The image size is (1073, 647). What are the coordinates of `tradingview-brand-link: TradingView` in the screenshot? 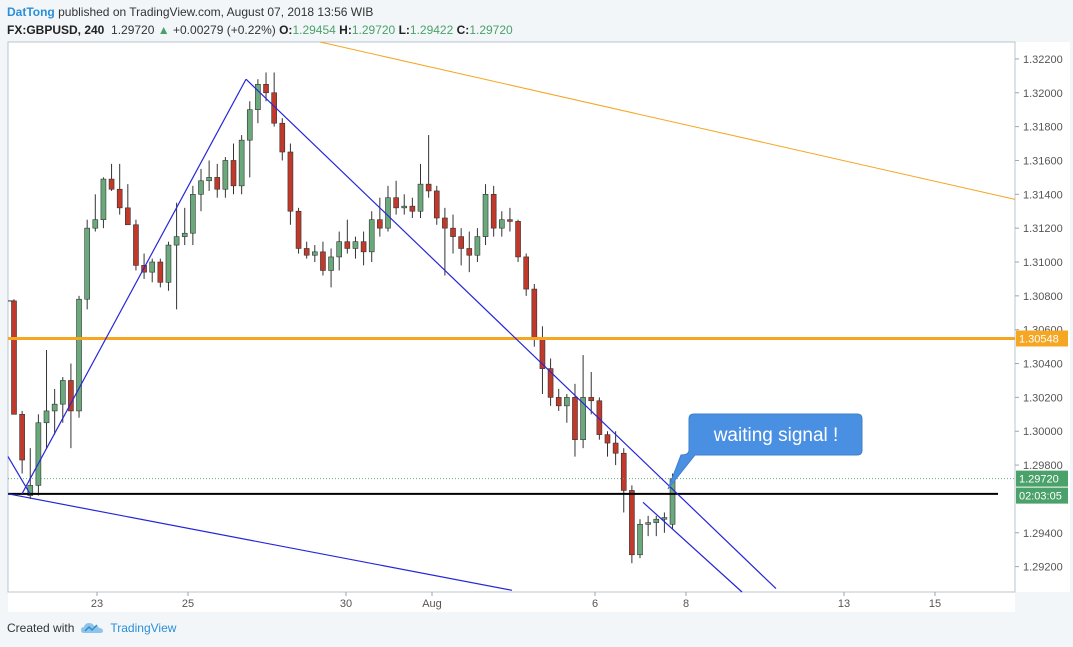 It's located at (143, 628).